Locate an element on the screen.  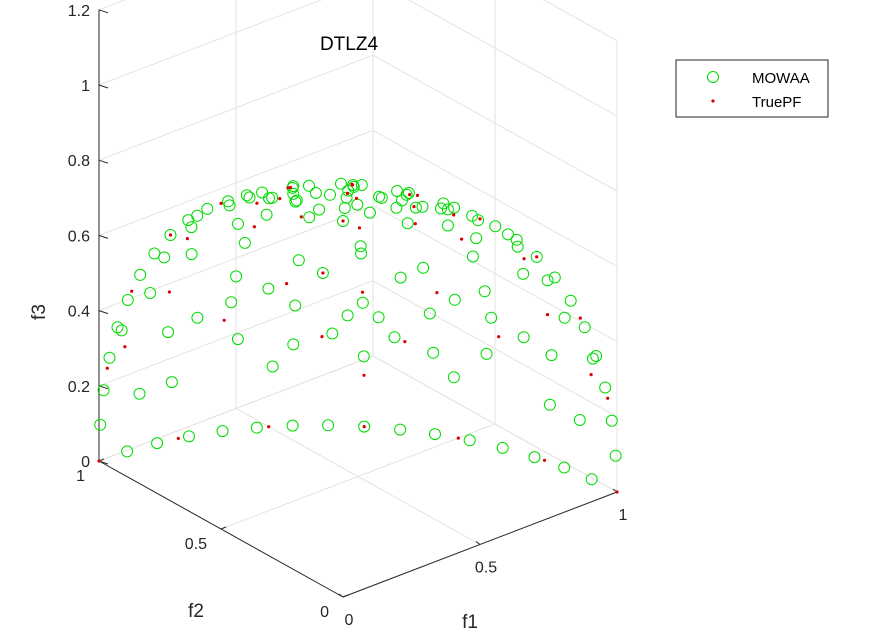
legend-marker-mowaa is located at coordinates (713, 77).